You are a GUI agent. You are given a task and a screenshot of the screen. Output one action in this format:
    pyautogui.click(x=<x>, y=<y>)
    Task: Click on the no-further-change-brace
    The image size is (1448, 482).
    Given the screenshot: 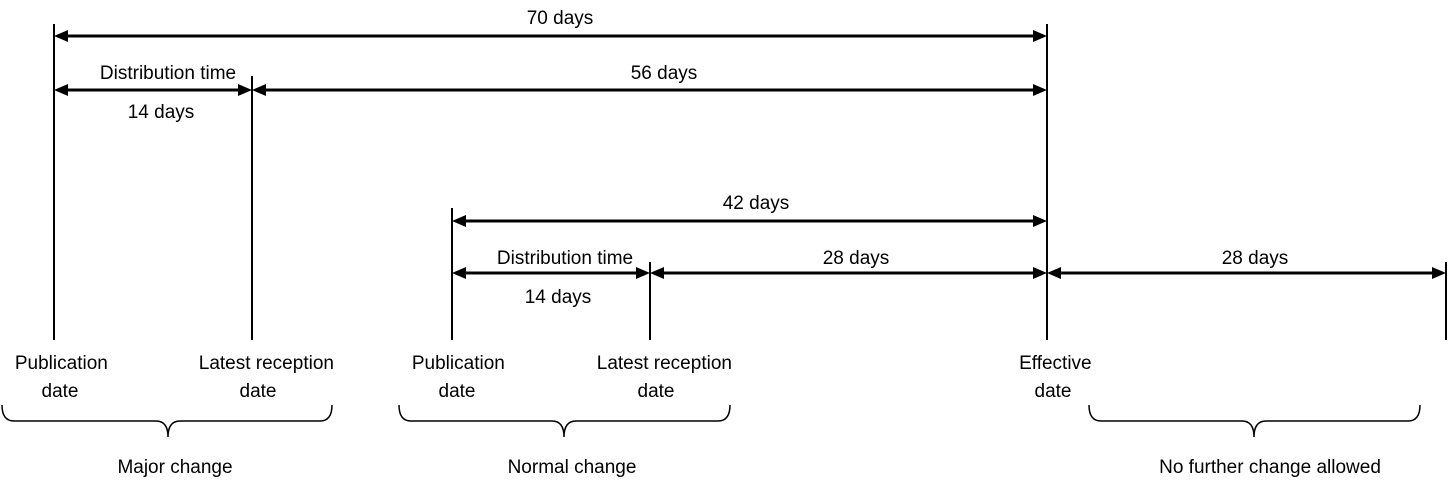 What is the action you would take?
    pyautogui.click(x=1254, y=421)
    